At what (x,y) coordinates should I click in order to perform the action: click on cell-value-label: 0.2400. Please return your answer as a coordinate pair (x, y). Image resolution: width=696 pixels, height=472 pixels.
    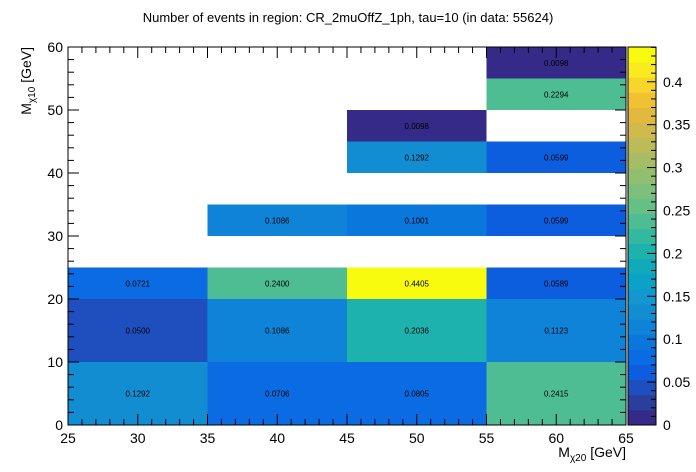
    Looking at the image, I should click on (277, 283).